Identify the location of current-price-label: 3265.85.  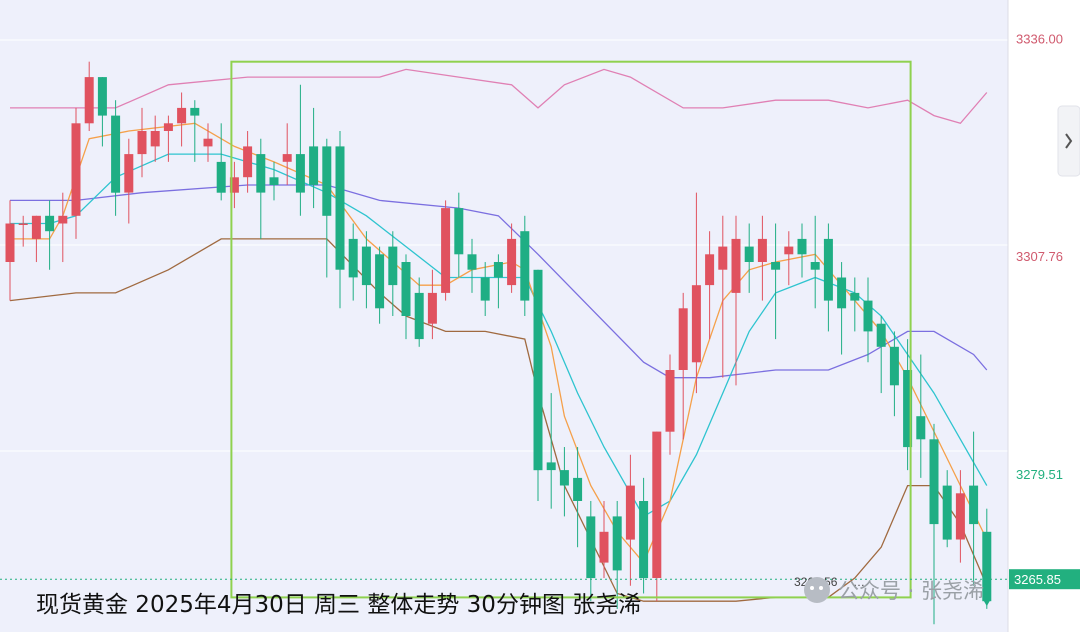
(1037, 579).